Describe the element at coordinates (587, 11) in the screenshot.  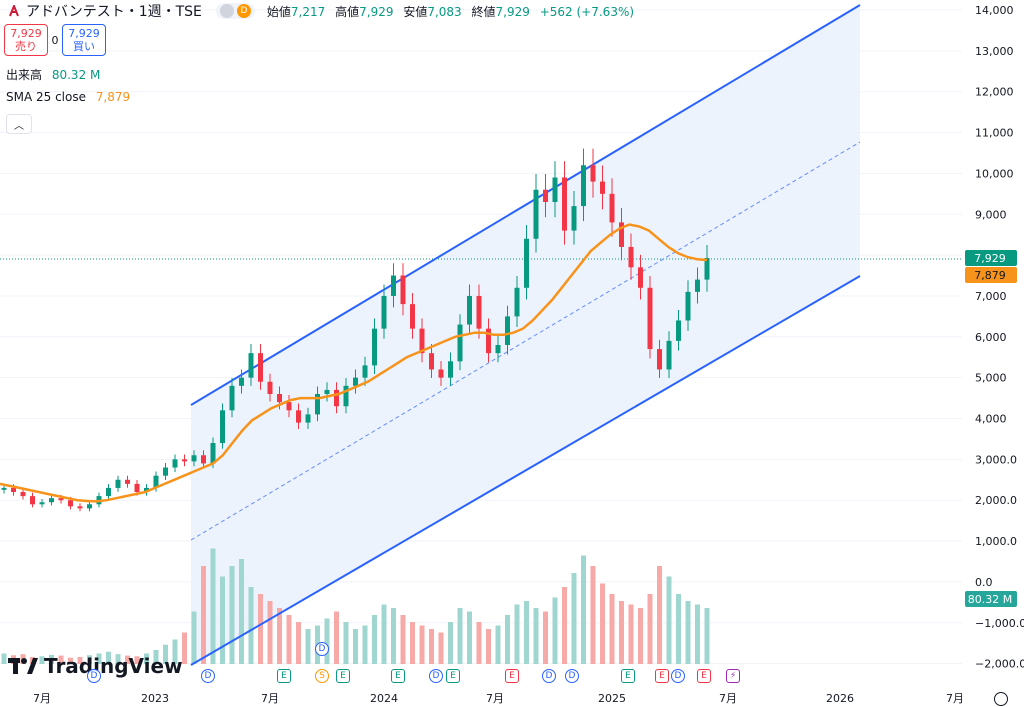
I see `change-value: +562 (+7.63%)` at that location.